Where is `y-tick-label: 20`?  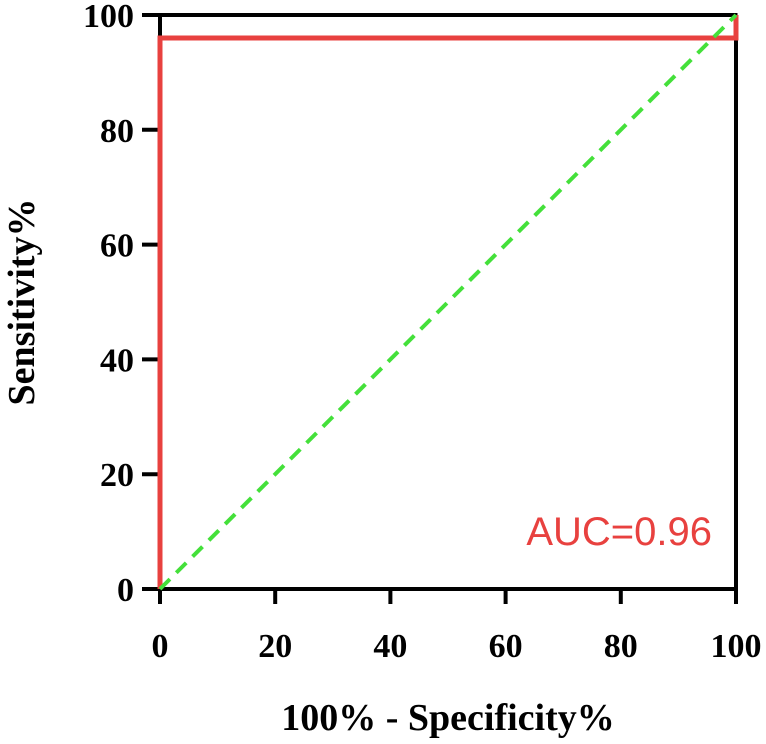
y-tick-label: 20 is located at coordinates (117, 475).